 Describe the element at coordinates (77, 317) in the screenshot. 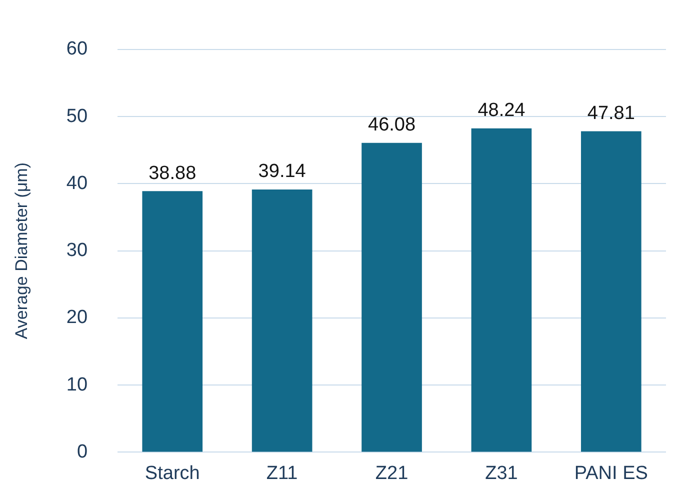

I see `y-tick-label: 20` at that location.